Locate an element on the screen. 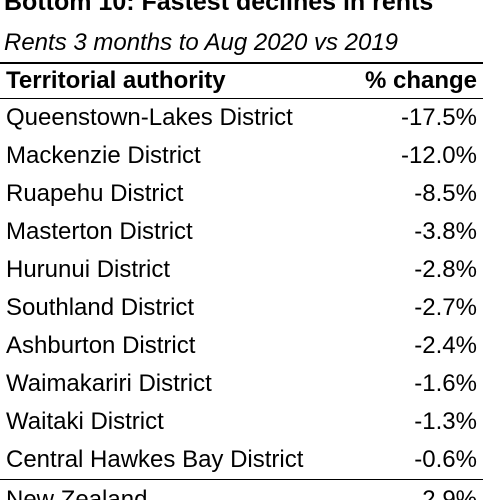 This screenshot has height=500, width=483. row-value: -8.5% is located at coordinates (445, 193).